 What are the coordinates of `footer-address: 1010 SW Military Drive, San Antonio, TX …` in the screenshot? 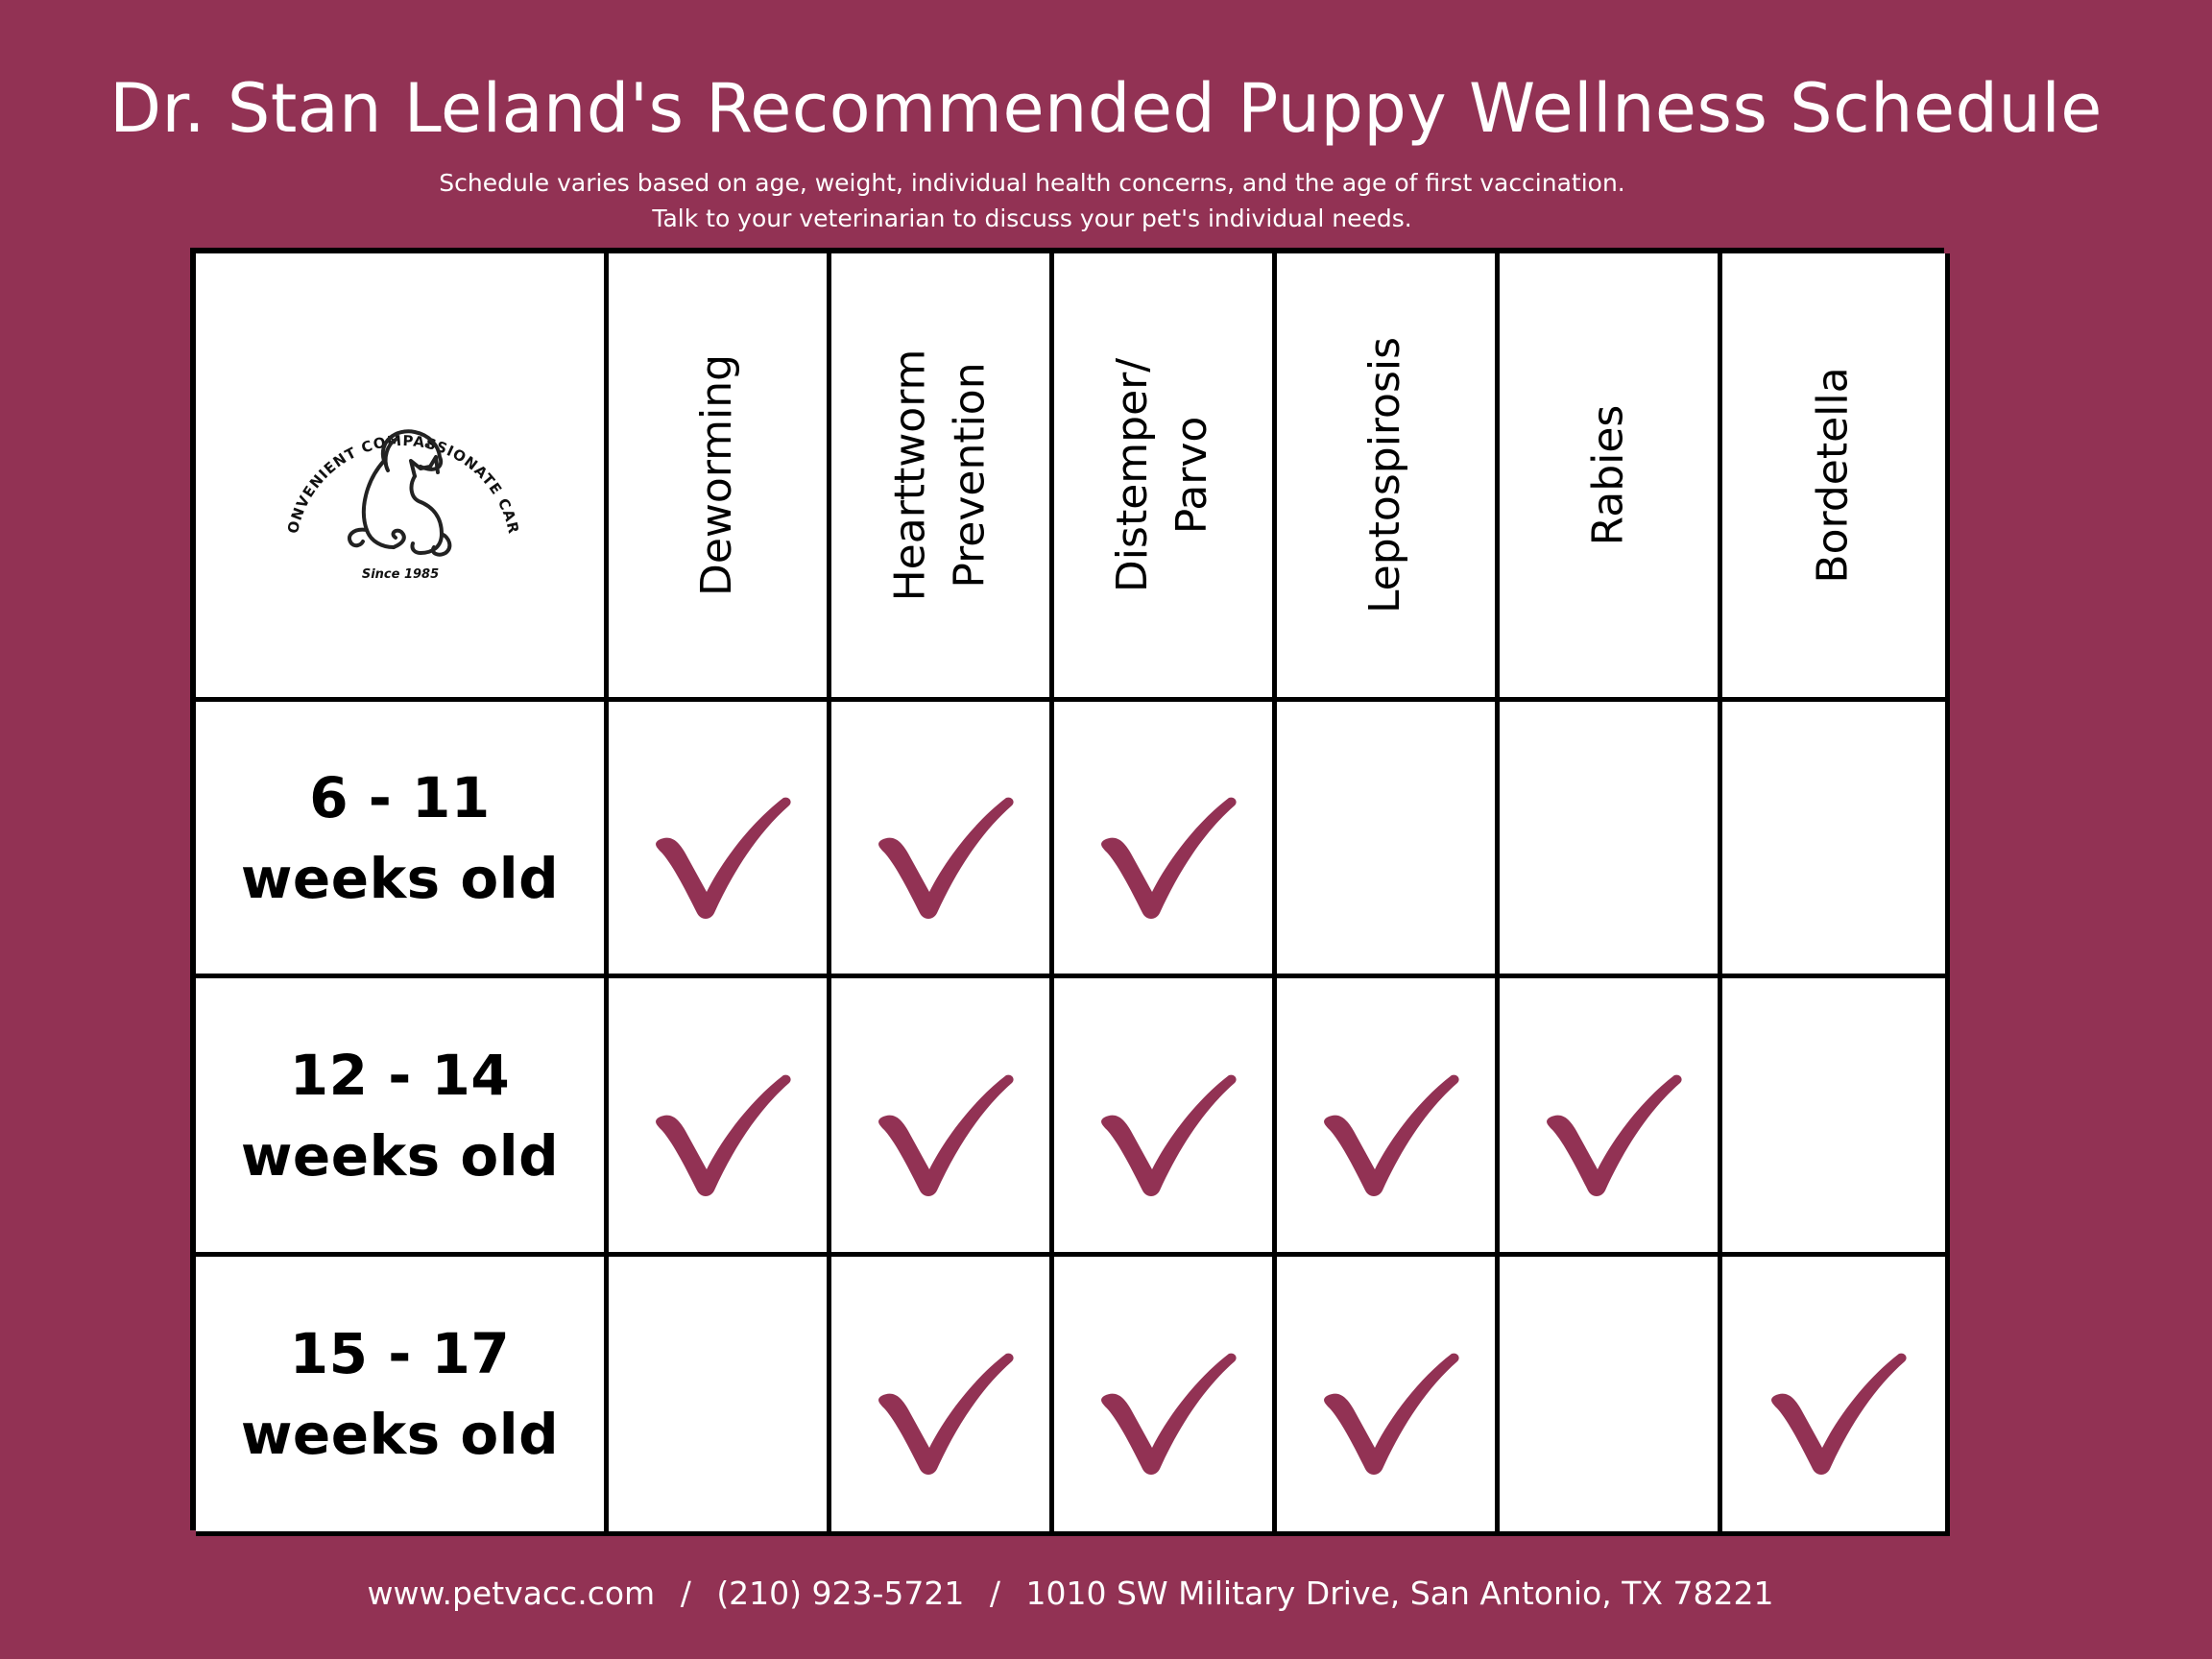 It's located at (1399, 1594).